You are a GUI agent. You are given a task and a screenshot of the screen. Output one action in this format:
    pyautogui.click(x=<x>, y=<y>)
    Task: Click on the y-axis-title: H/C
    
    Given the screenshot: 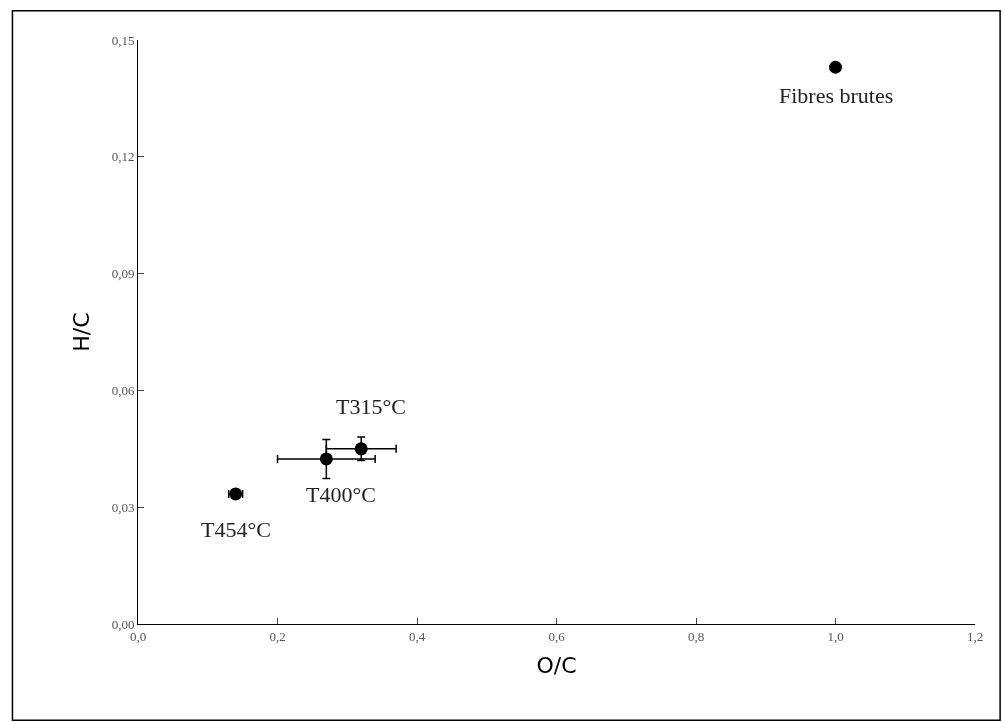 What is the action you would take?
    pyautogui.click(x=82, y=332)
    